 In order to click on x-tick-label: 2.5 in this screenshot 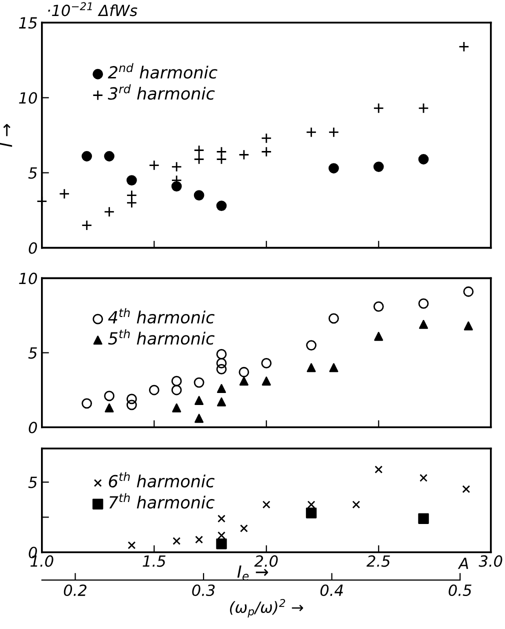, I will do `click(378, 561)`.